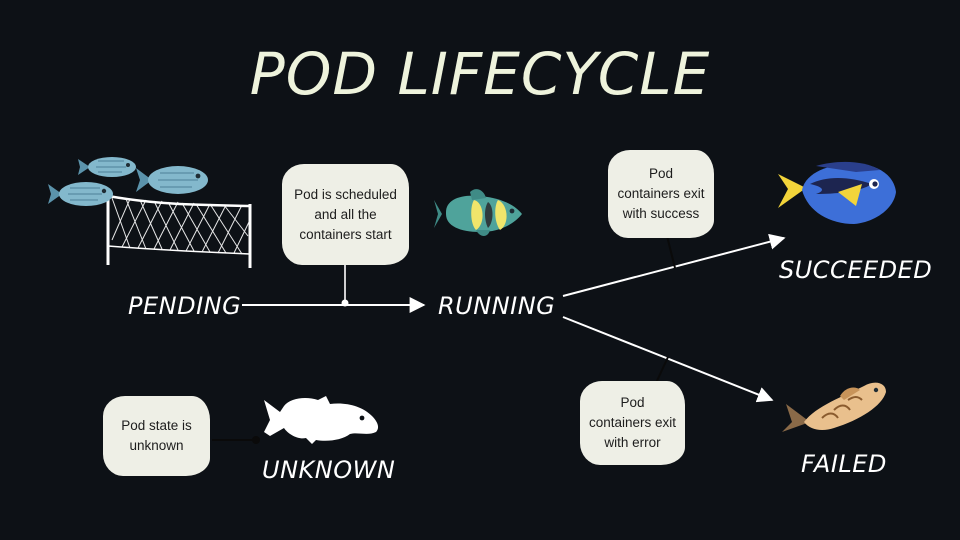 This screenshot has width=960, height=540. Describe the element at coordinates (480, 74) in the screenshot. I see `page-title: POD LIFECYCLE` at that location.